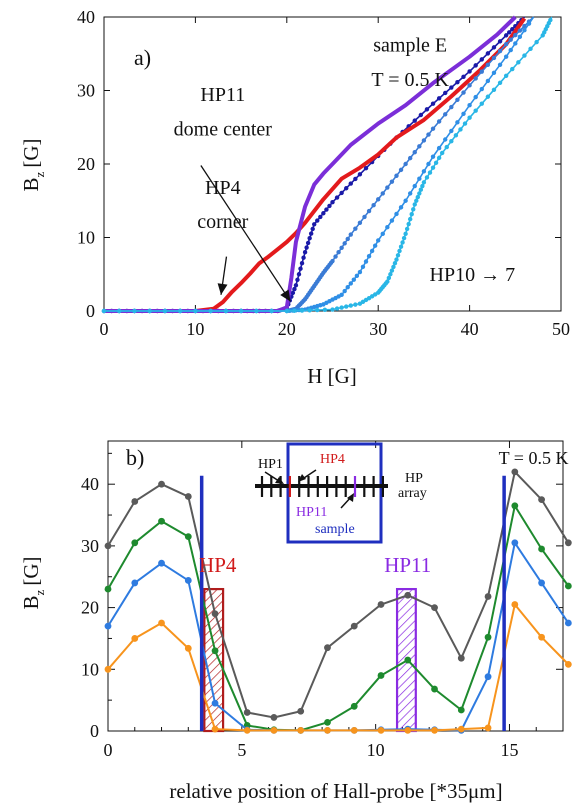  What do you see at coordinates (311, 512) in the screenshot?
I see `inset-label-hp11: HP11` at bounding box center [311, 512].